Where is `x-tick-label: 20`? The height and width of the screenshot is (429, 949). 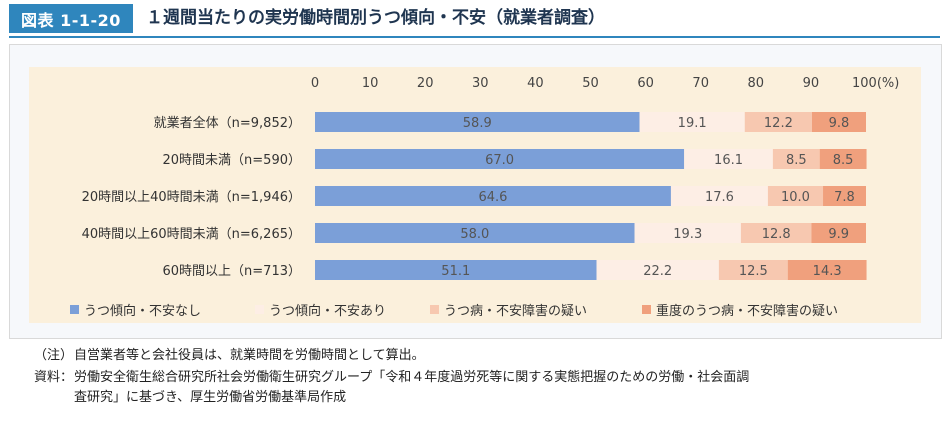 x-tick-label: 20 is located at coordinates (425, 83).